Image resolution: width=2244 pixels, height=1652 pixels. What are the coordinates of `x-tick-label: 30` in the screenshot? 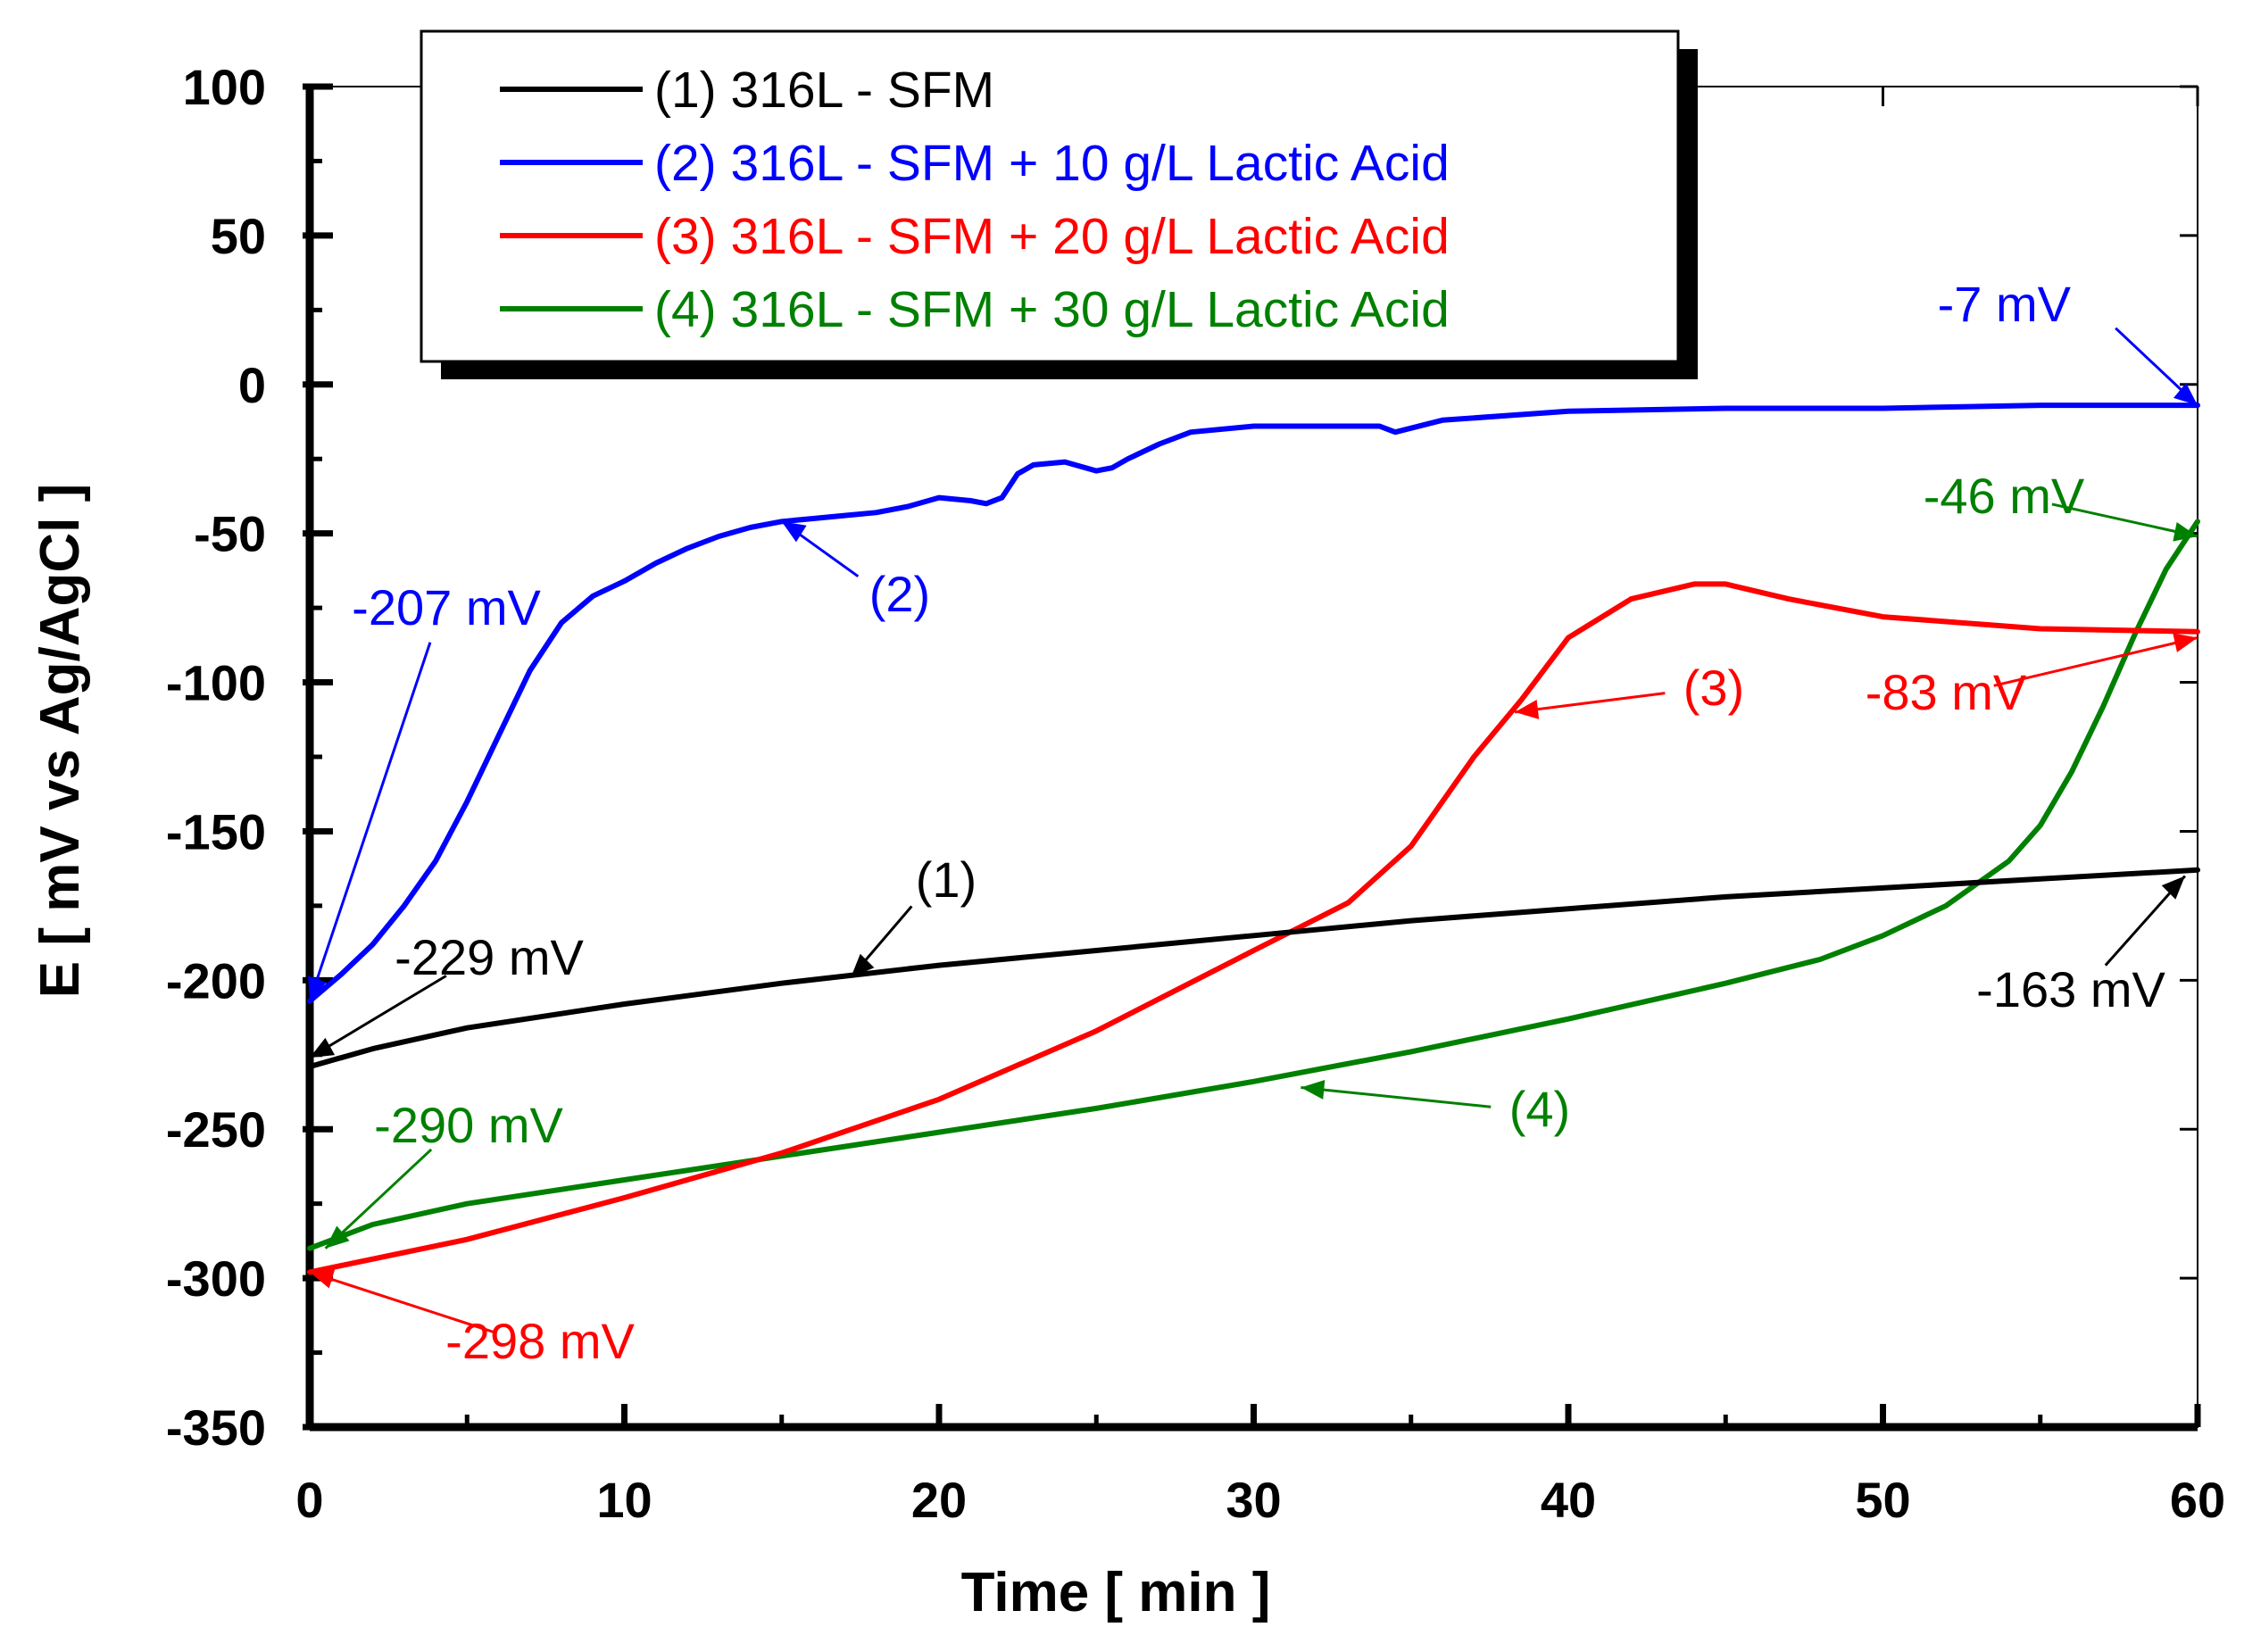 It's located at (1253, 1500).